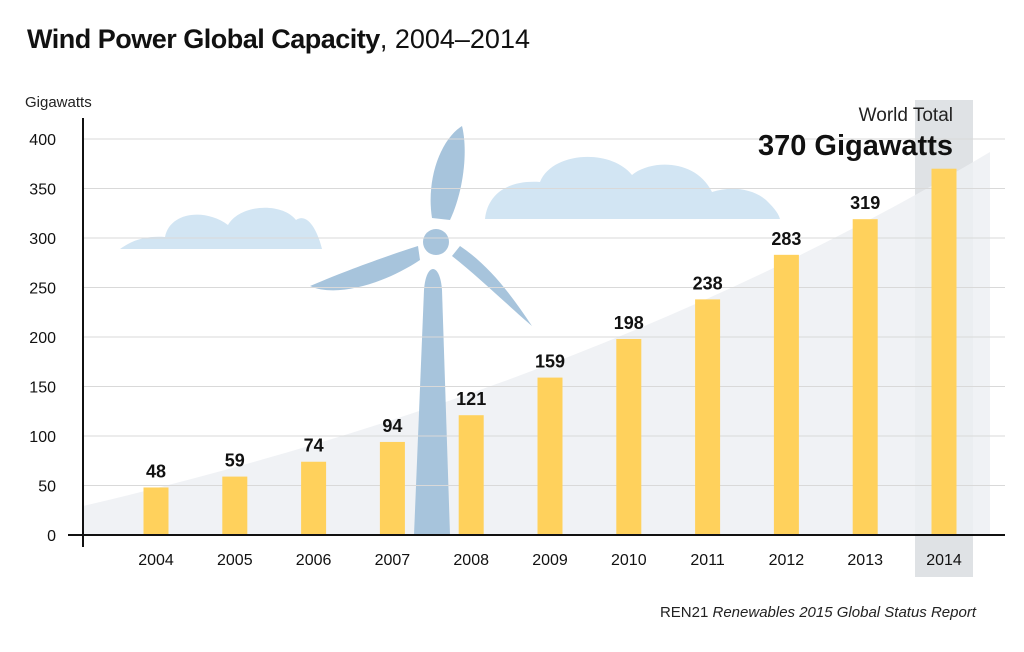 This screenshot has height=652, width=1024. Describe the element at coordinates (708, 283) in the screenshot. I see `data-label: 238` at that location.